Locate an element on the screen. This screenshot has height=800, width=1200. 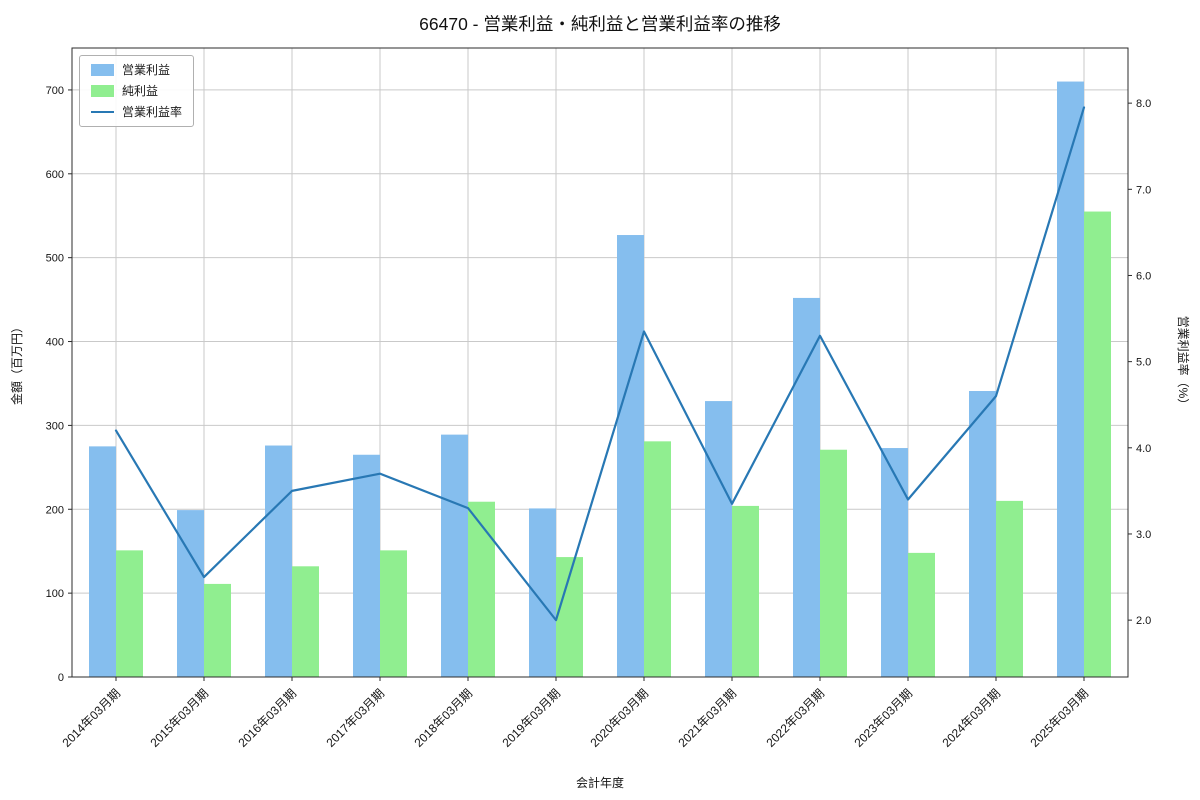
tick-label-x: 2025年03月期 is located at coordinates (1059, 718).